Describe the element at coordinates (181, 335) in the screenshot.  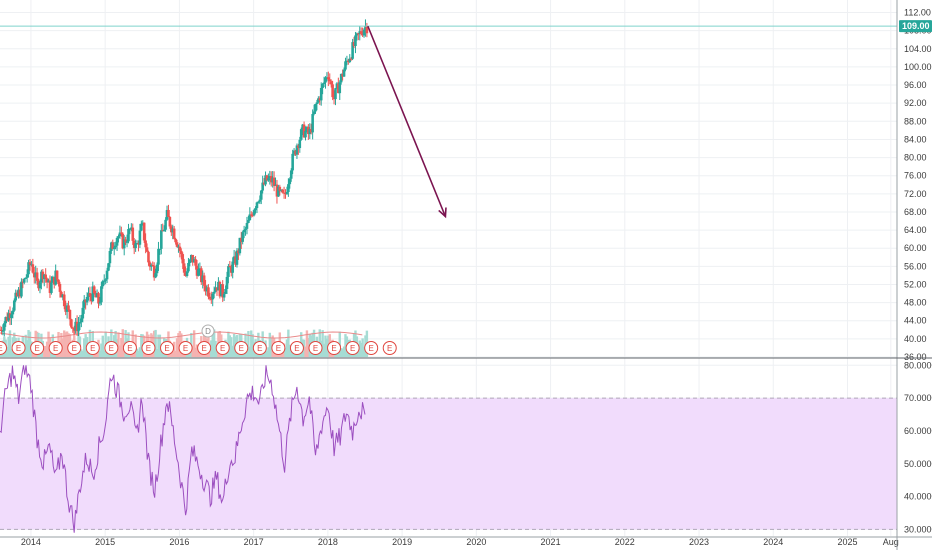
I see `volume-ma-line` at that location.